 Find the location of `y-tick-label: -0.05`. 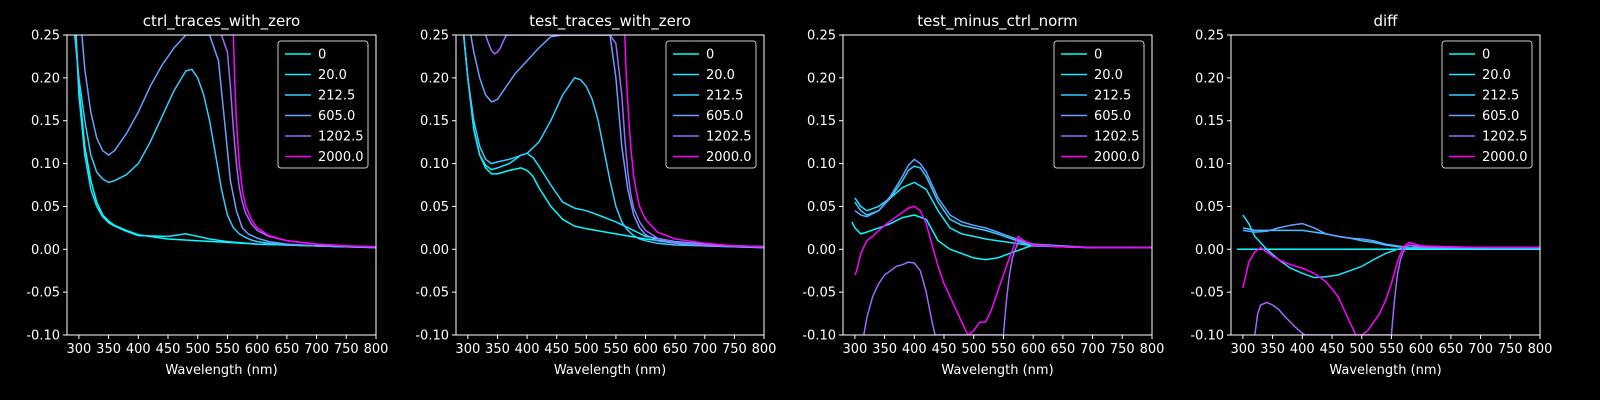

y-tick-label: -0.05 is located at coordinates (1207, 293).